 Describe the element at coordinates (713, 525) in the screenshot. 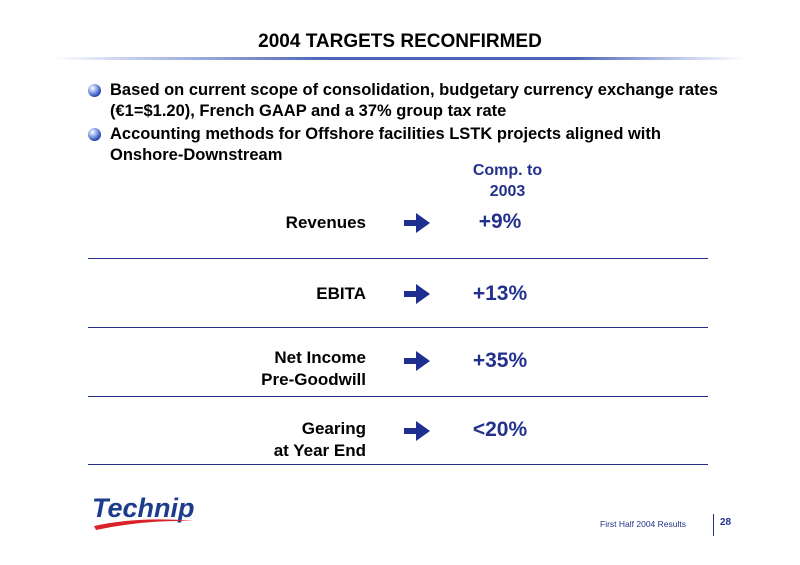

I see `footer-divider` at that location.